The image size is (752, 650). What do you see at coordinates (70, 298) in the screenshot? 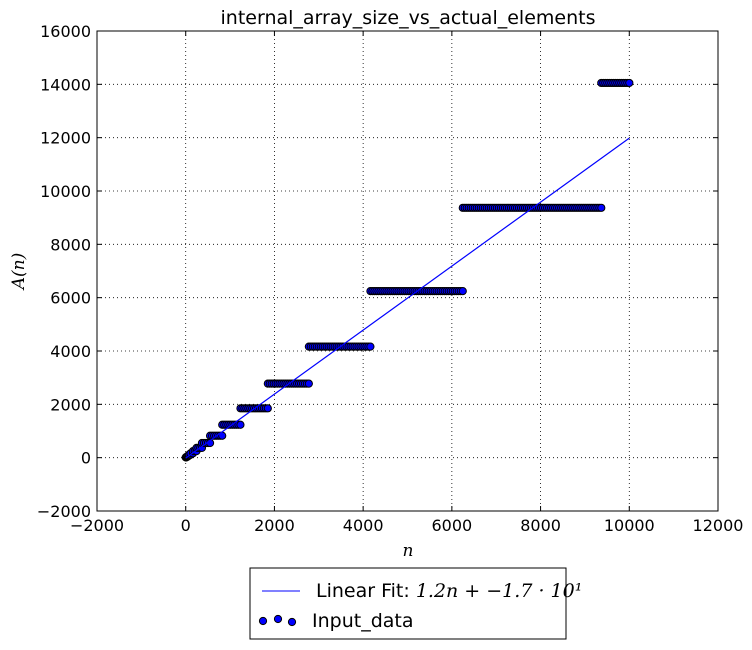
I see `y-tick-label: 6000` at bounding box center [70, 298].